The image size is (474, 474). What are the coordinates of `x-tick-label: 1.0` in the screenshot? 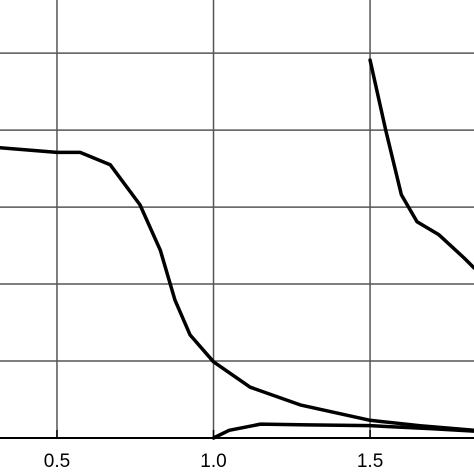 It's located at (213, 461).